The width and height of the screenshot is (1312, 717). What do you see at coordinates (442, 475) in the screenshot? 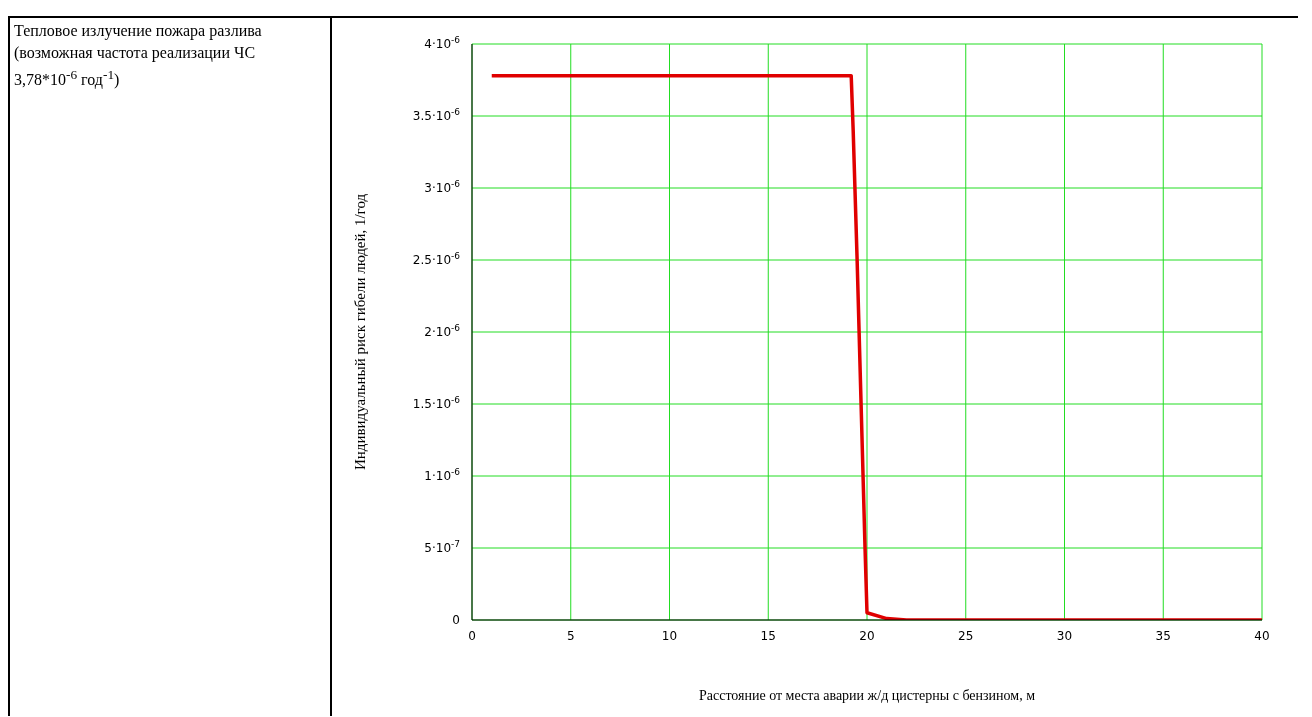
I see `y-tick-label: 1·10$^{-6}$` at bounding box center [442, 475].